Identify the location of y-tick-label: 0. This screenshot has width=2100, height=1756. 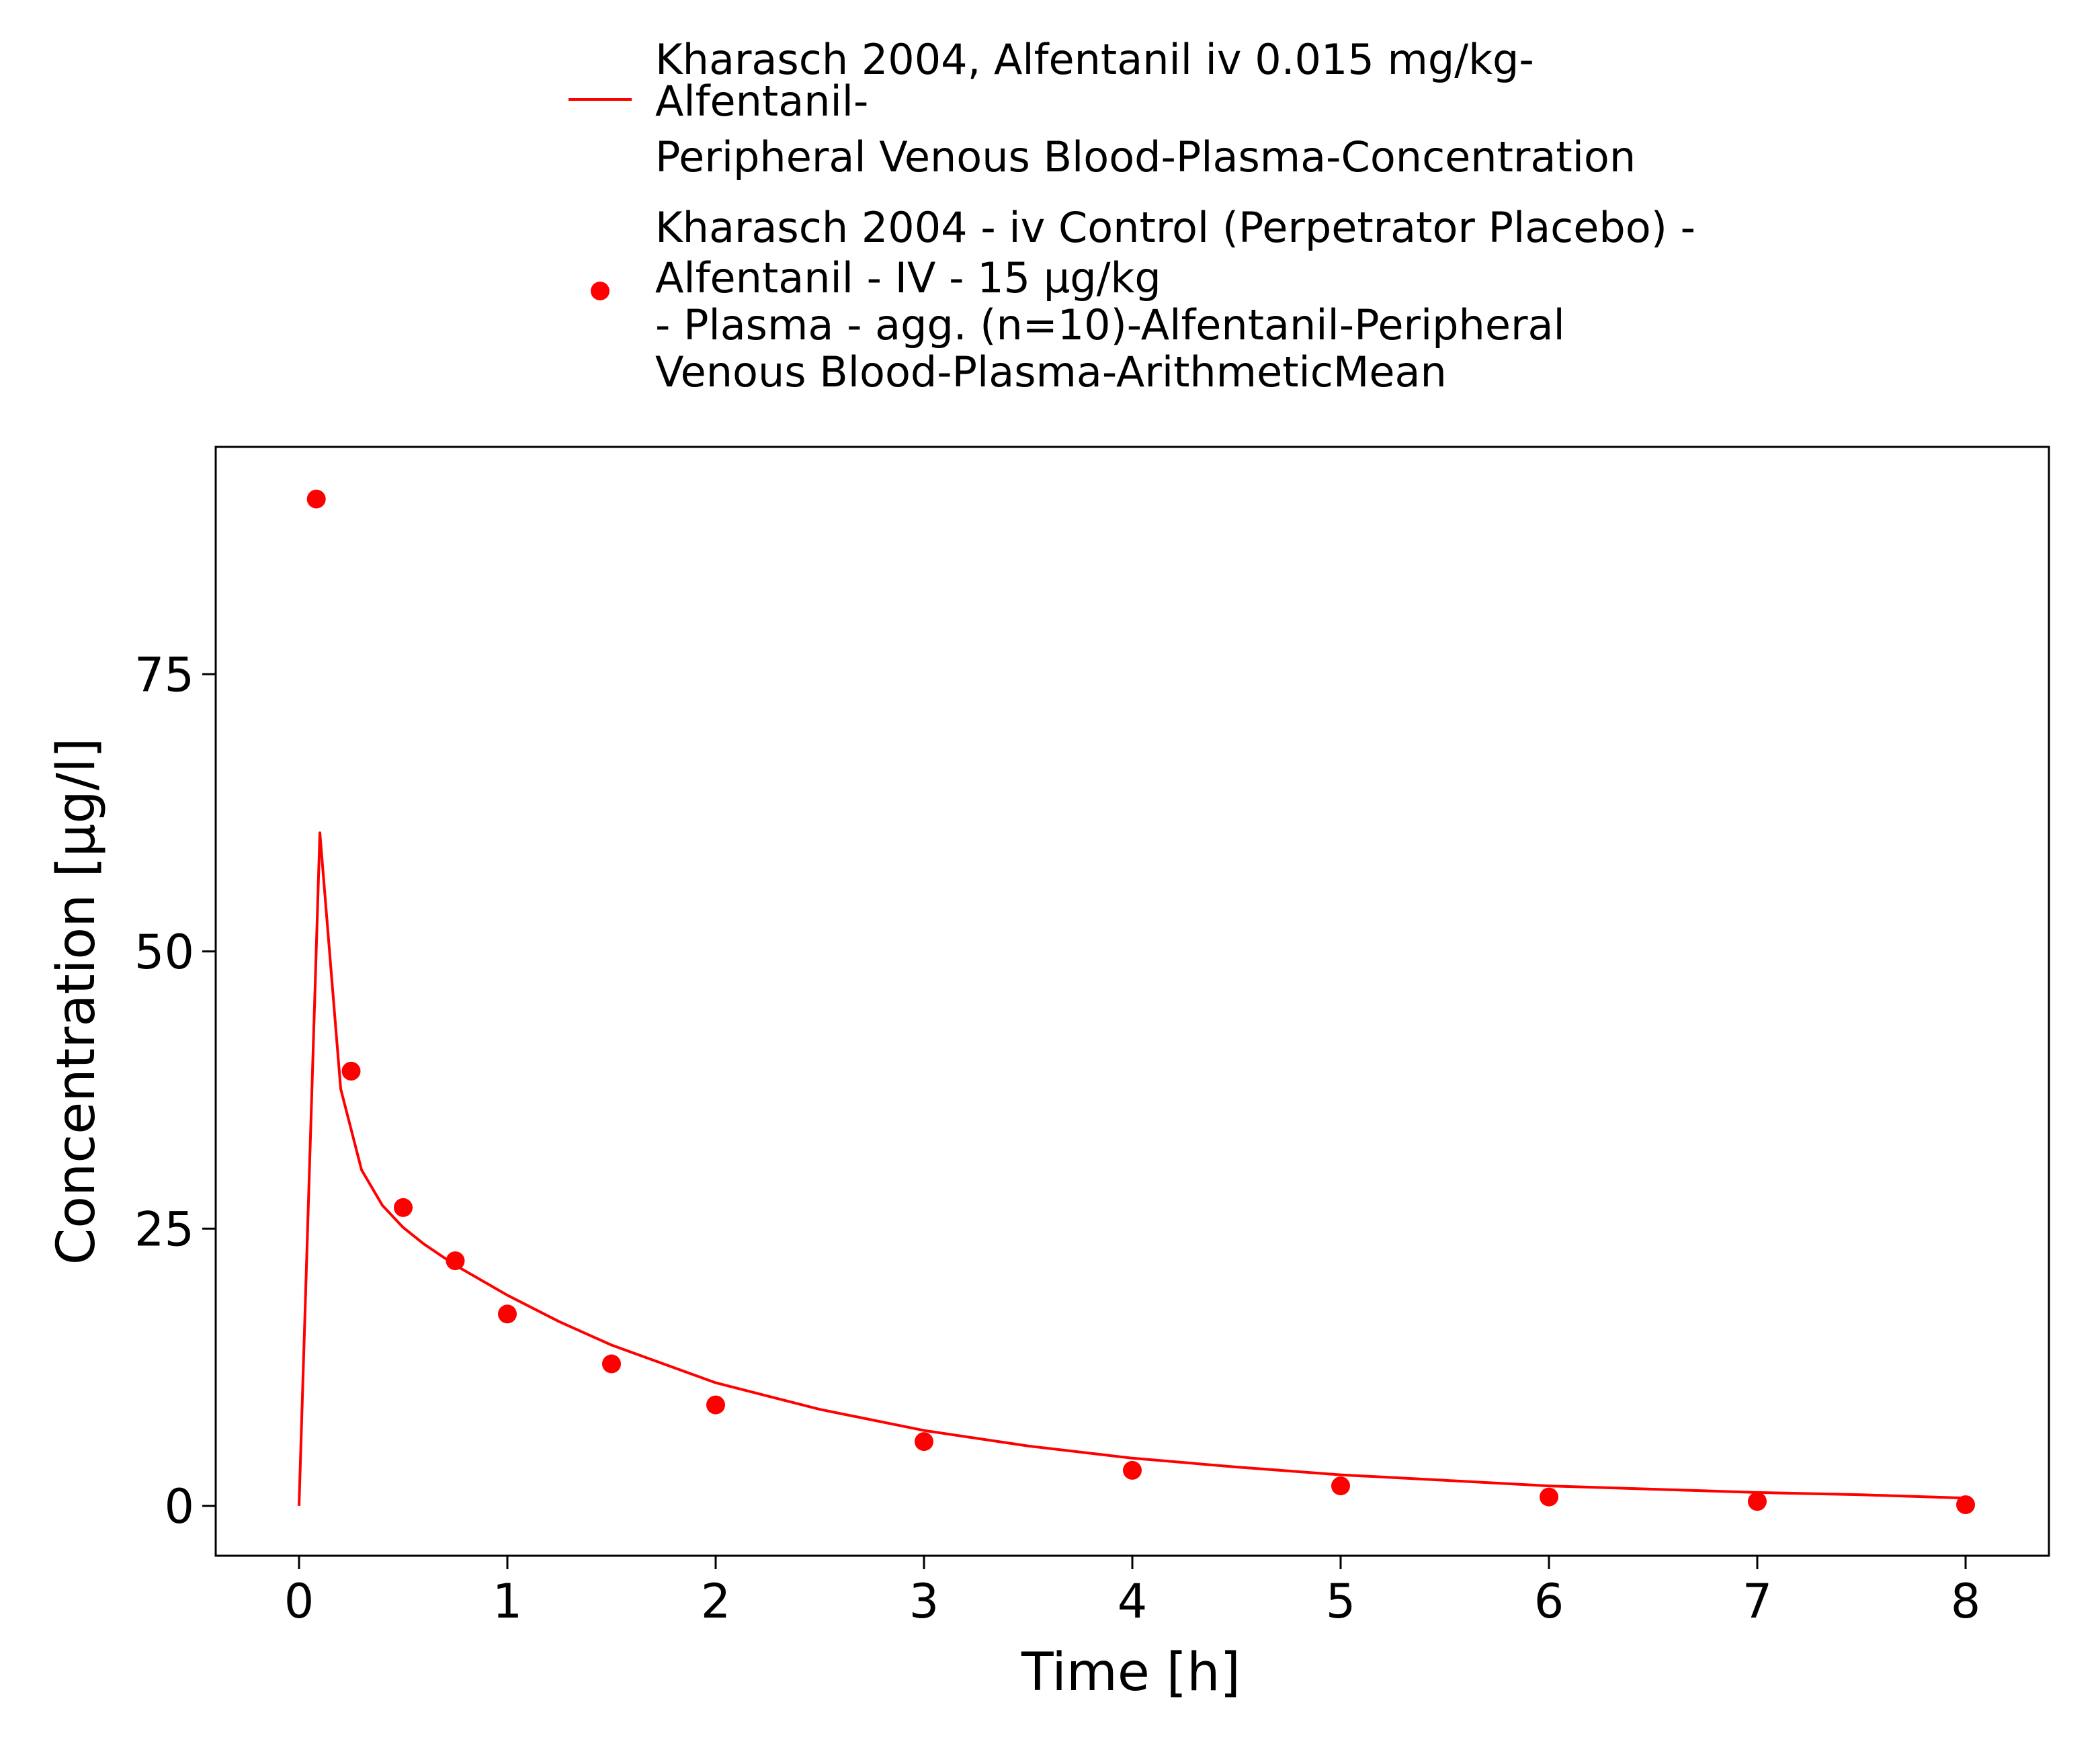
(179, 1506).